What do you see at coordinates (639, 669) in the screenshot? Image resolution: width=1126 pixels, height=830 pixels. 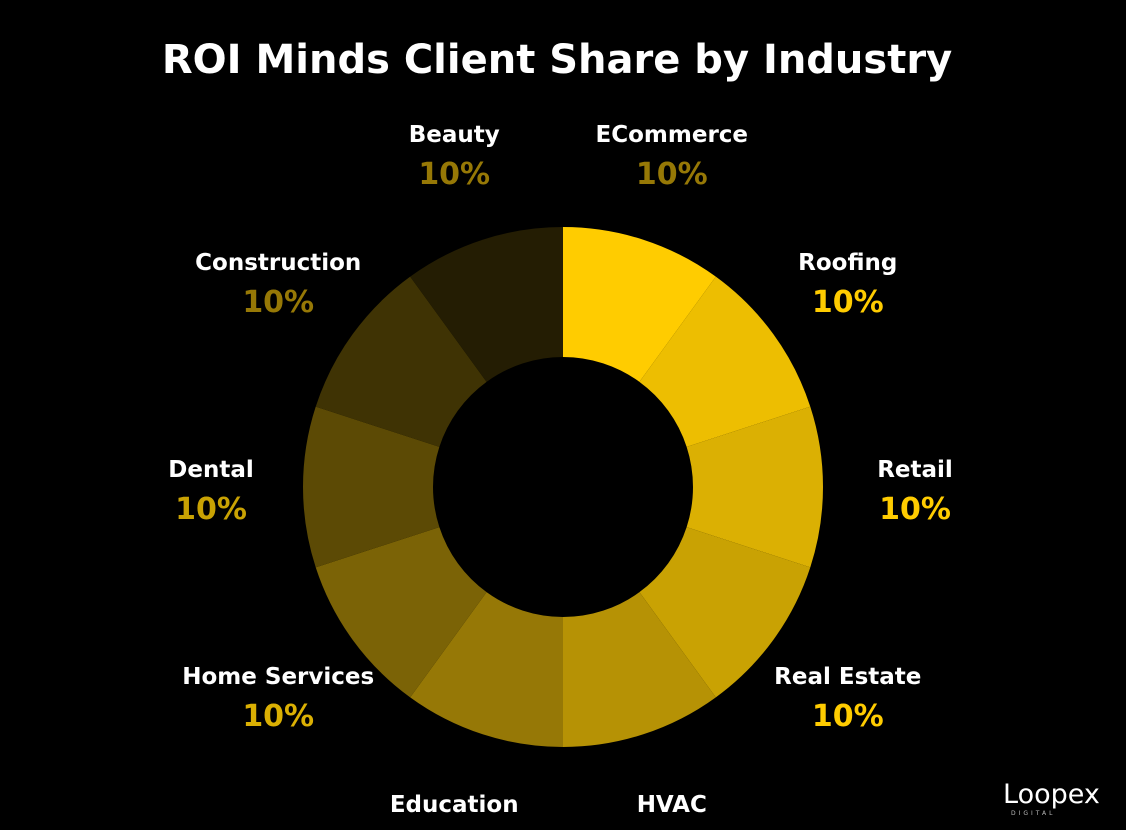 I see `slice-hvac` at bounding box center [639, 669].